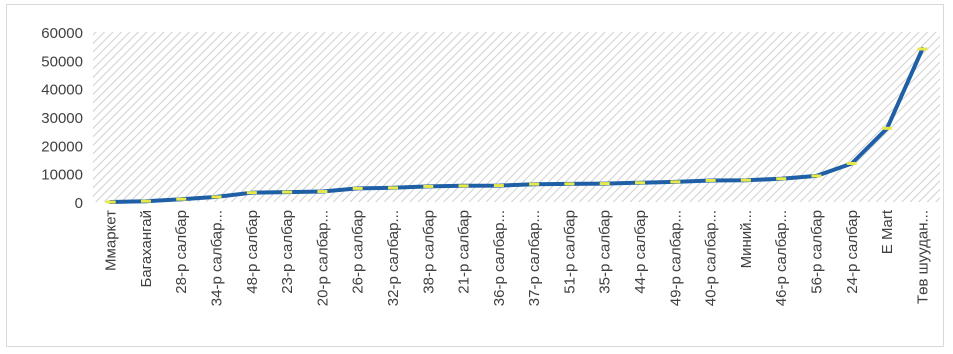 This screenshot has height=354, width=953. I want to click on y-axis: 0 10000 20000 30000 40000 50000 60000, so click(62, 118).